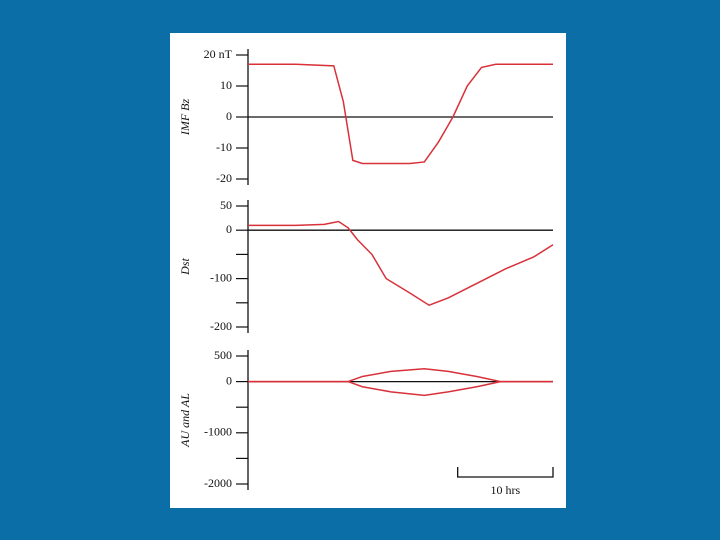 Image resolution: width=720 pixels, height=540 pixels. Describe the element at coordinates (218, 54) in the screenshot. I see `y-tick-label: 20 nT` at that location.